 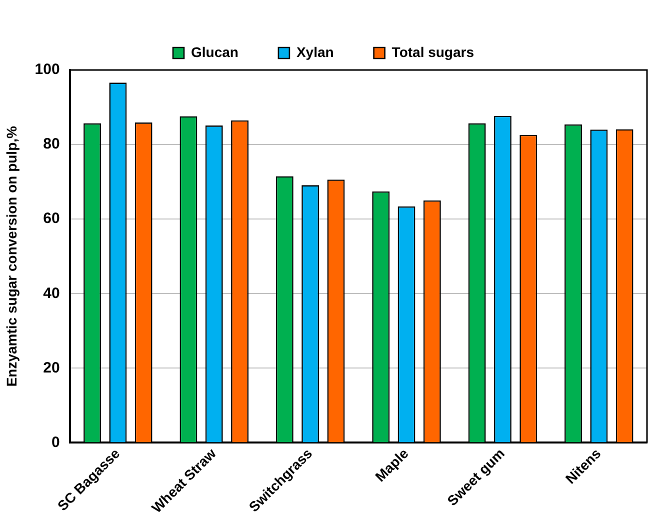 What do you see at coordinates (51, 367) in the screenshot?
I see `y-tick-label: 20` at bounding box center [51, 367].